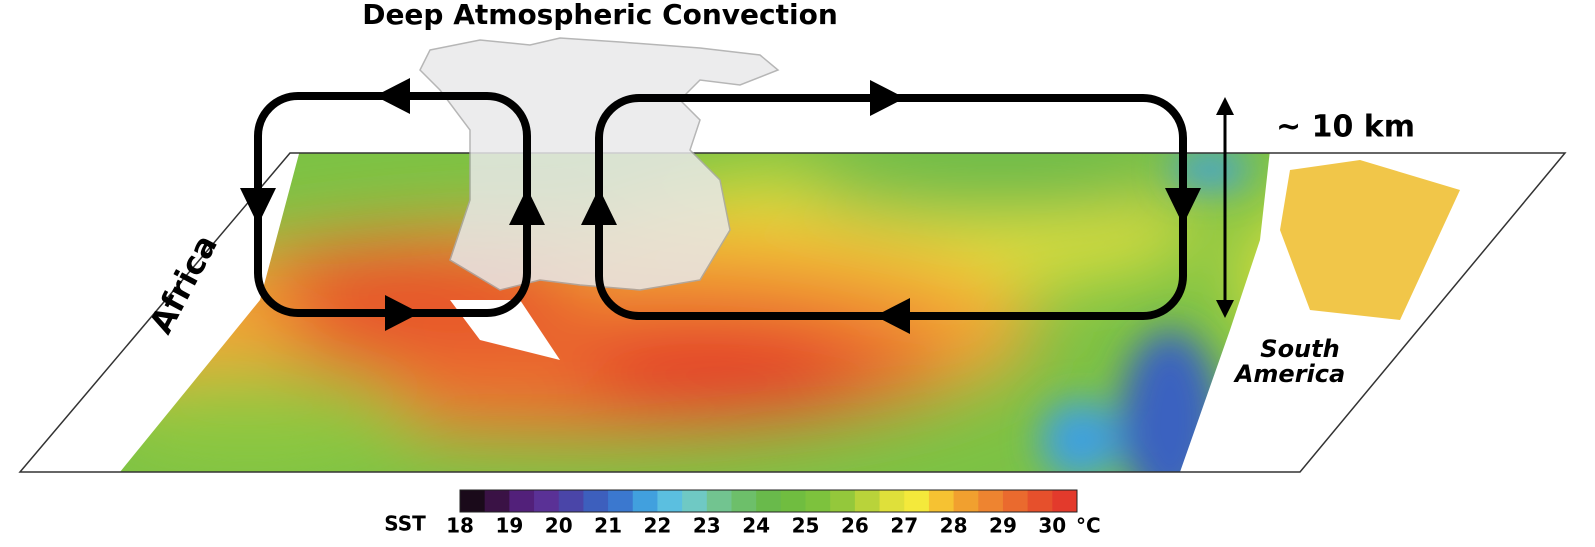 The width and height of the screenshot is (1595, 547). Describe the element at coordinates (608, 526) in the screenshot. I see `colorbar-tick-label: 21` at that location.